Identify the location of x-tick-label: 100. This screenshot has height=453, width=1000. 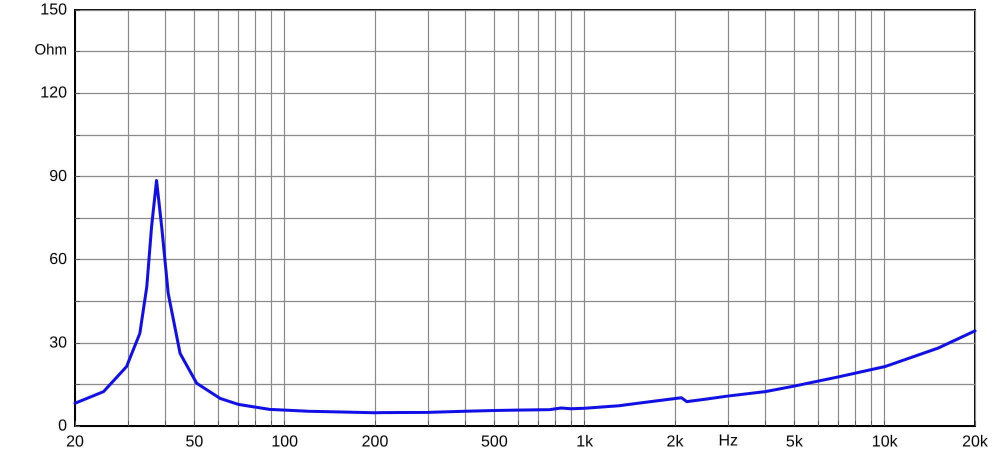
(284, 442).